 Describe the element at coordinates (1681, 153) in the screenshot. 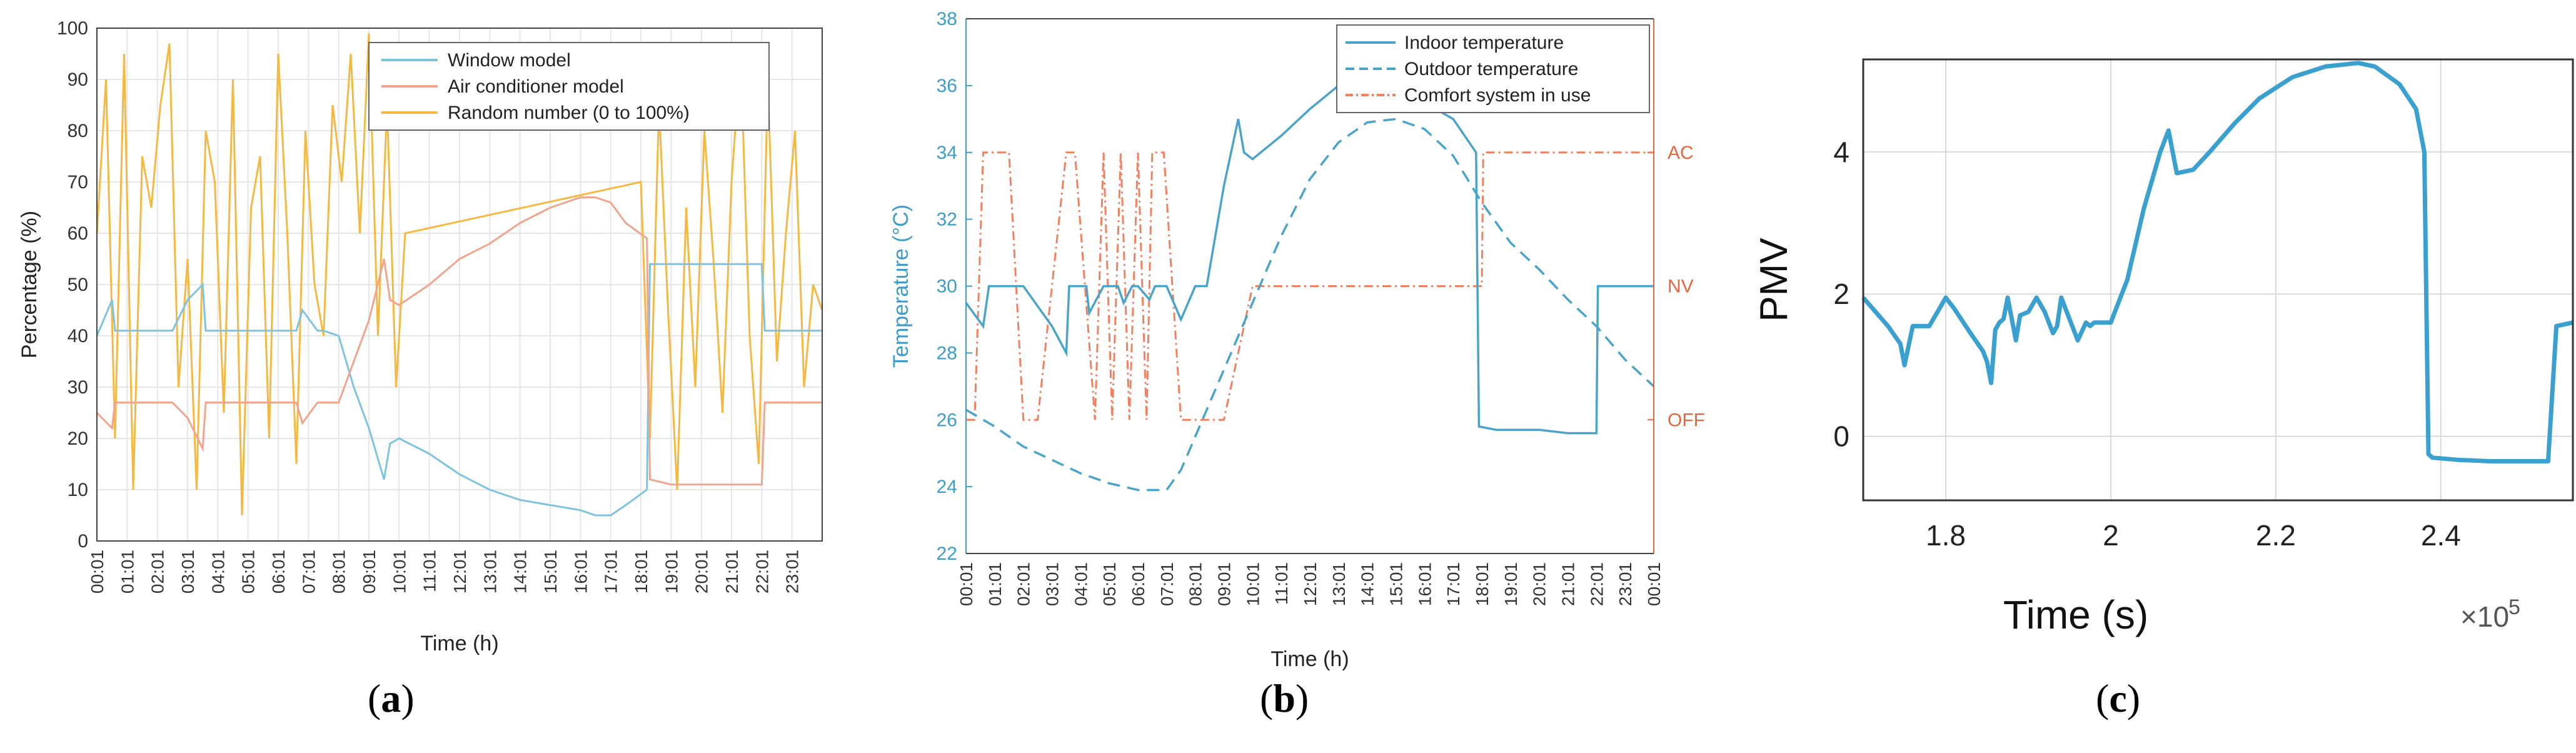

I see `right-axis-label: AC` at that location.